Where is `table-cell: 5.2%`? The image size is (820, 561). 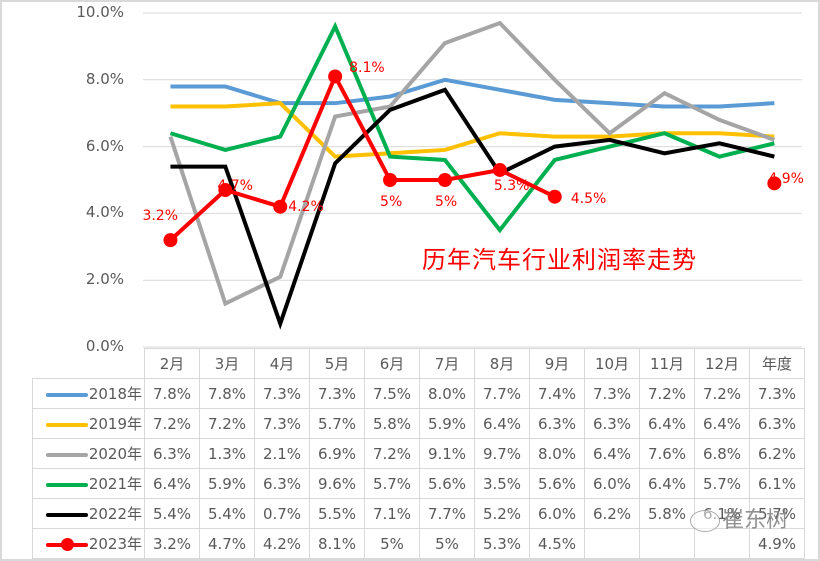
table-cell: 5.2% is located at coordinates (502, 513).